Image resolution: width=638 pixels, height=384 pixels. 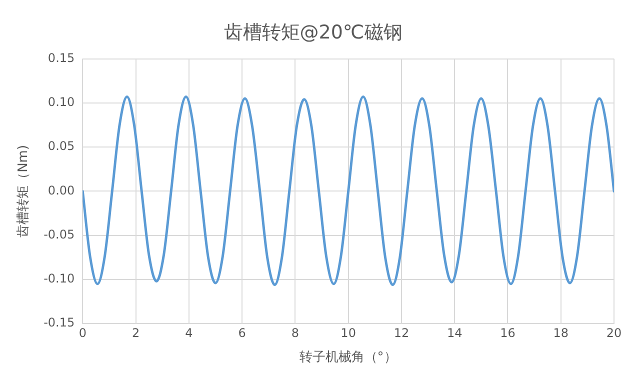 I want to click on x-tick-label: 0, so click(x=82, y=333).